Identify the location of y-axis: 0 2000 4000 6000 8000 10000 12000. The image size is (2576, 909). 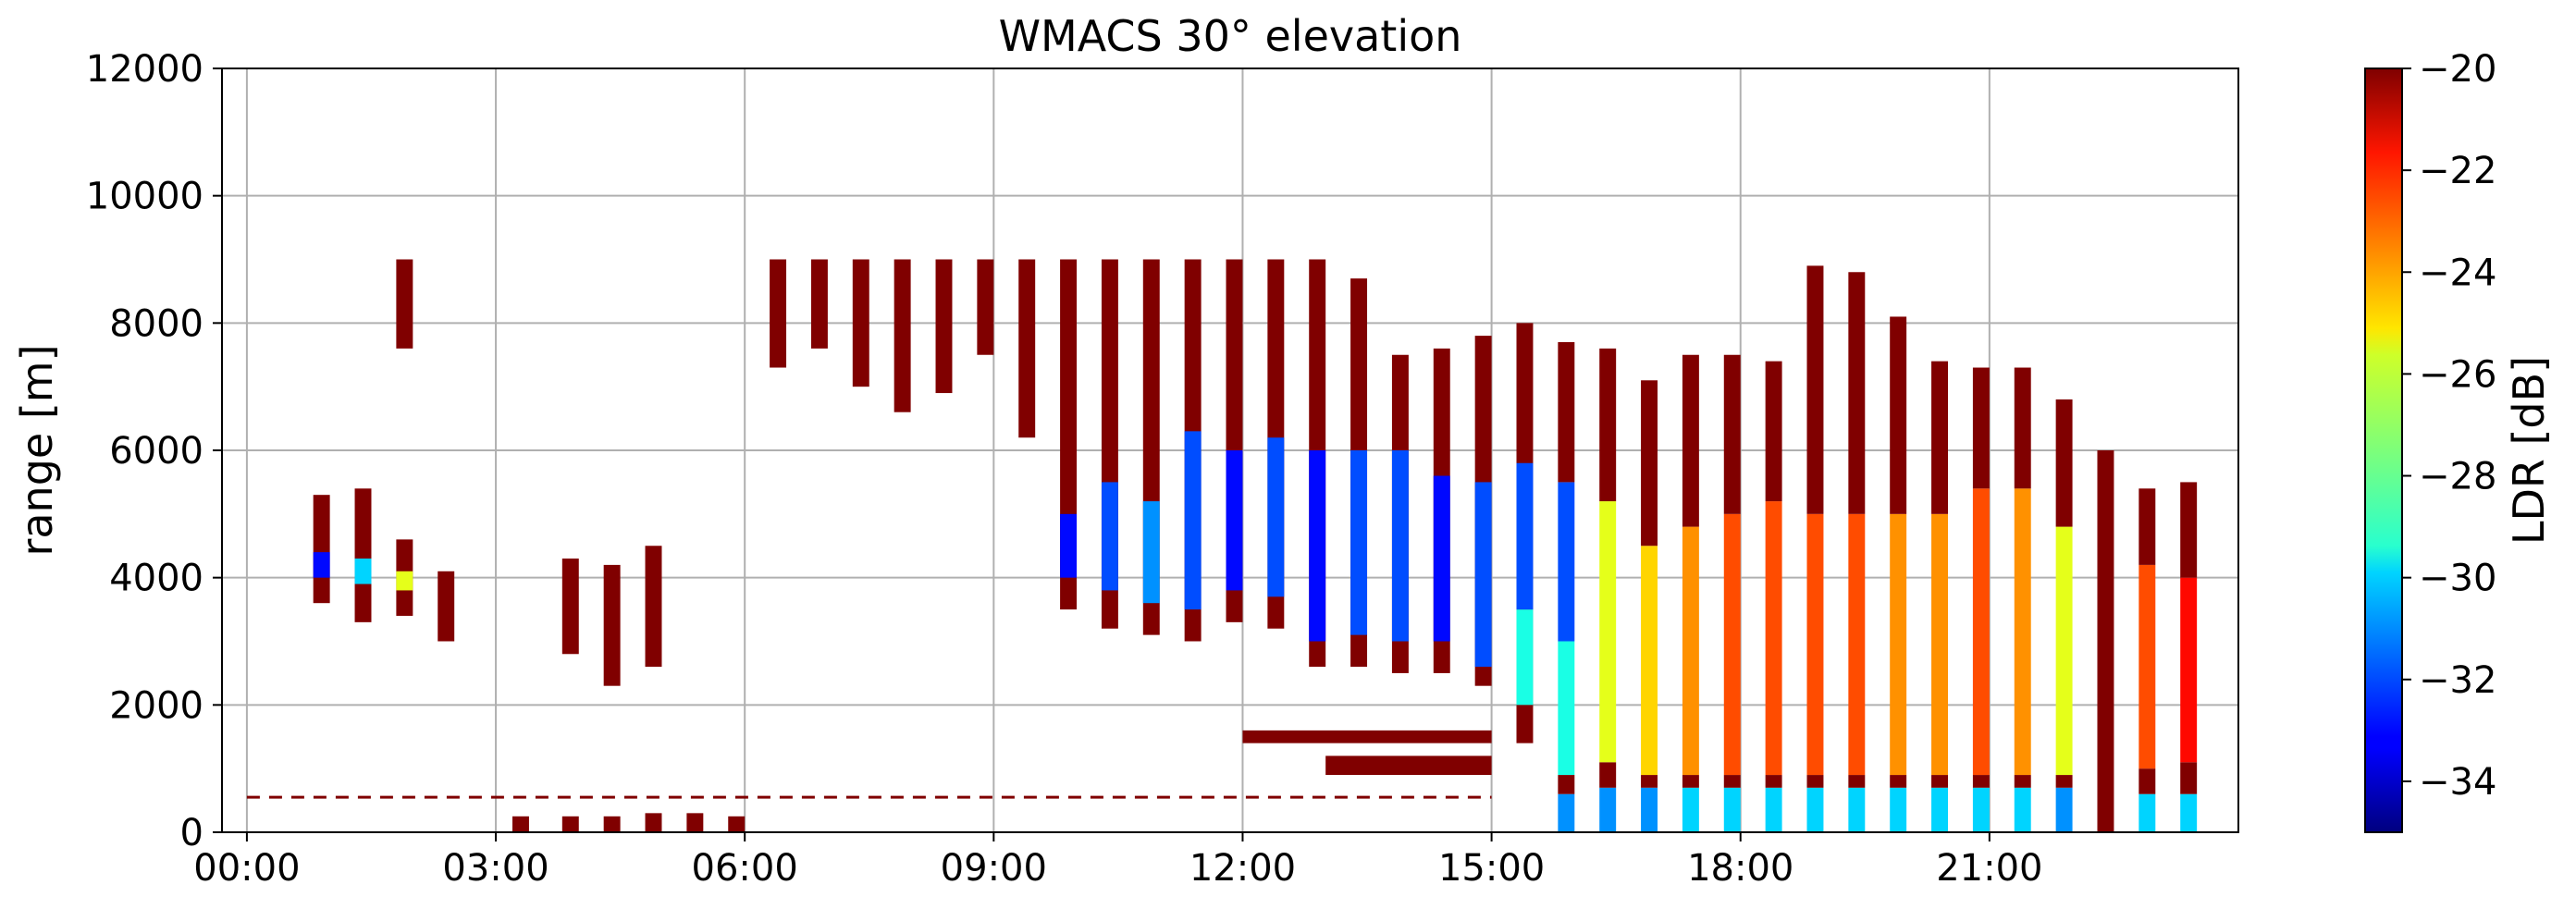
(154, 451).